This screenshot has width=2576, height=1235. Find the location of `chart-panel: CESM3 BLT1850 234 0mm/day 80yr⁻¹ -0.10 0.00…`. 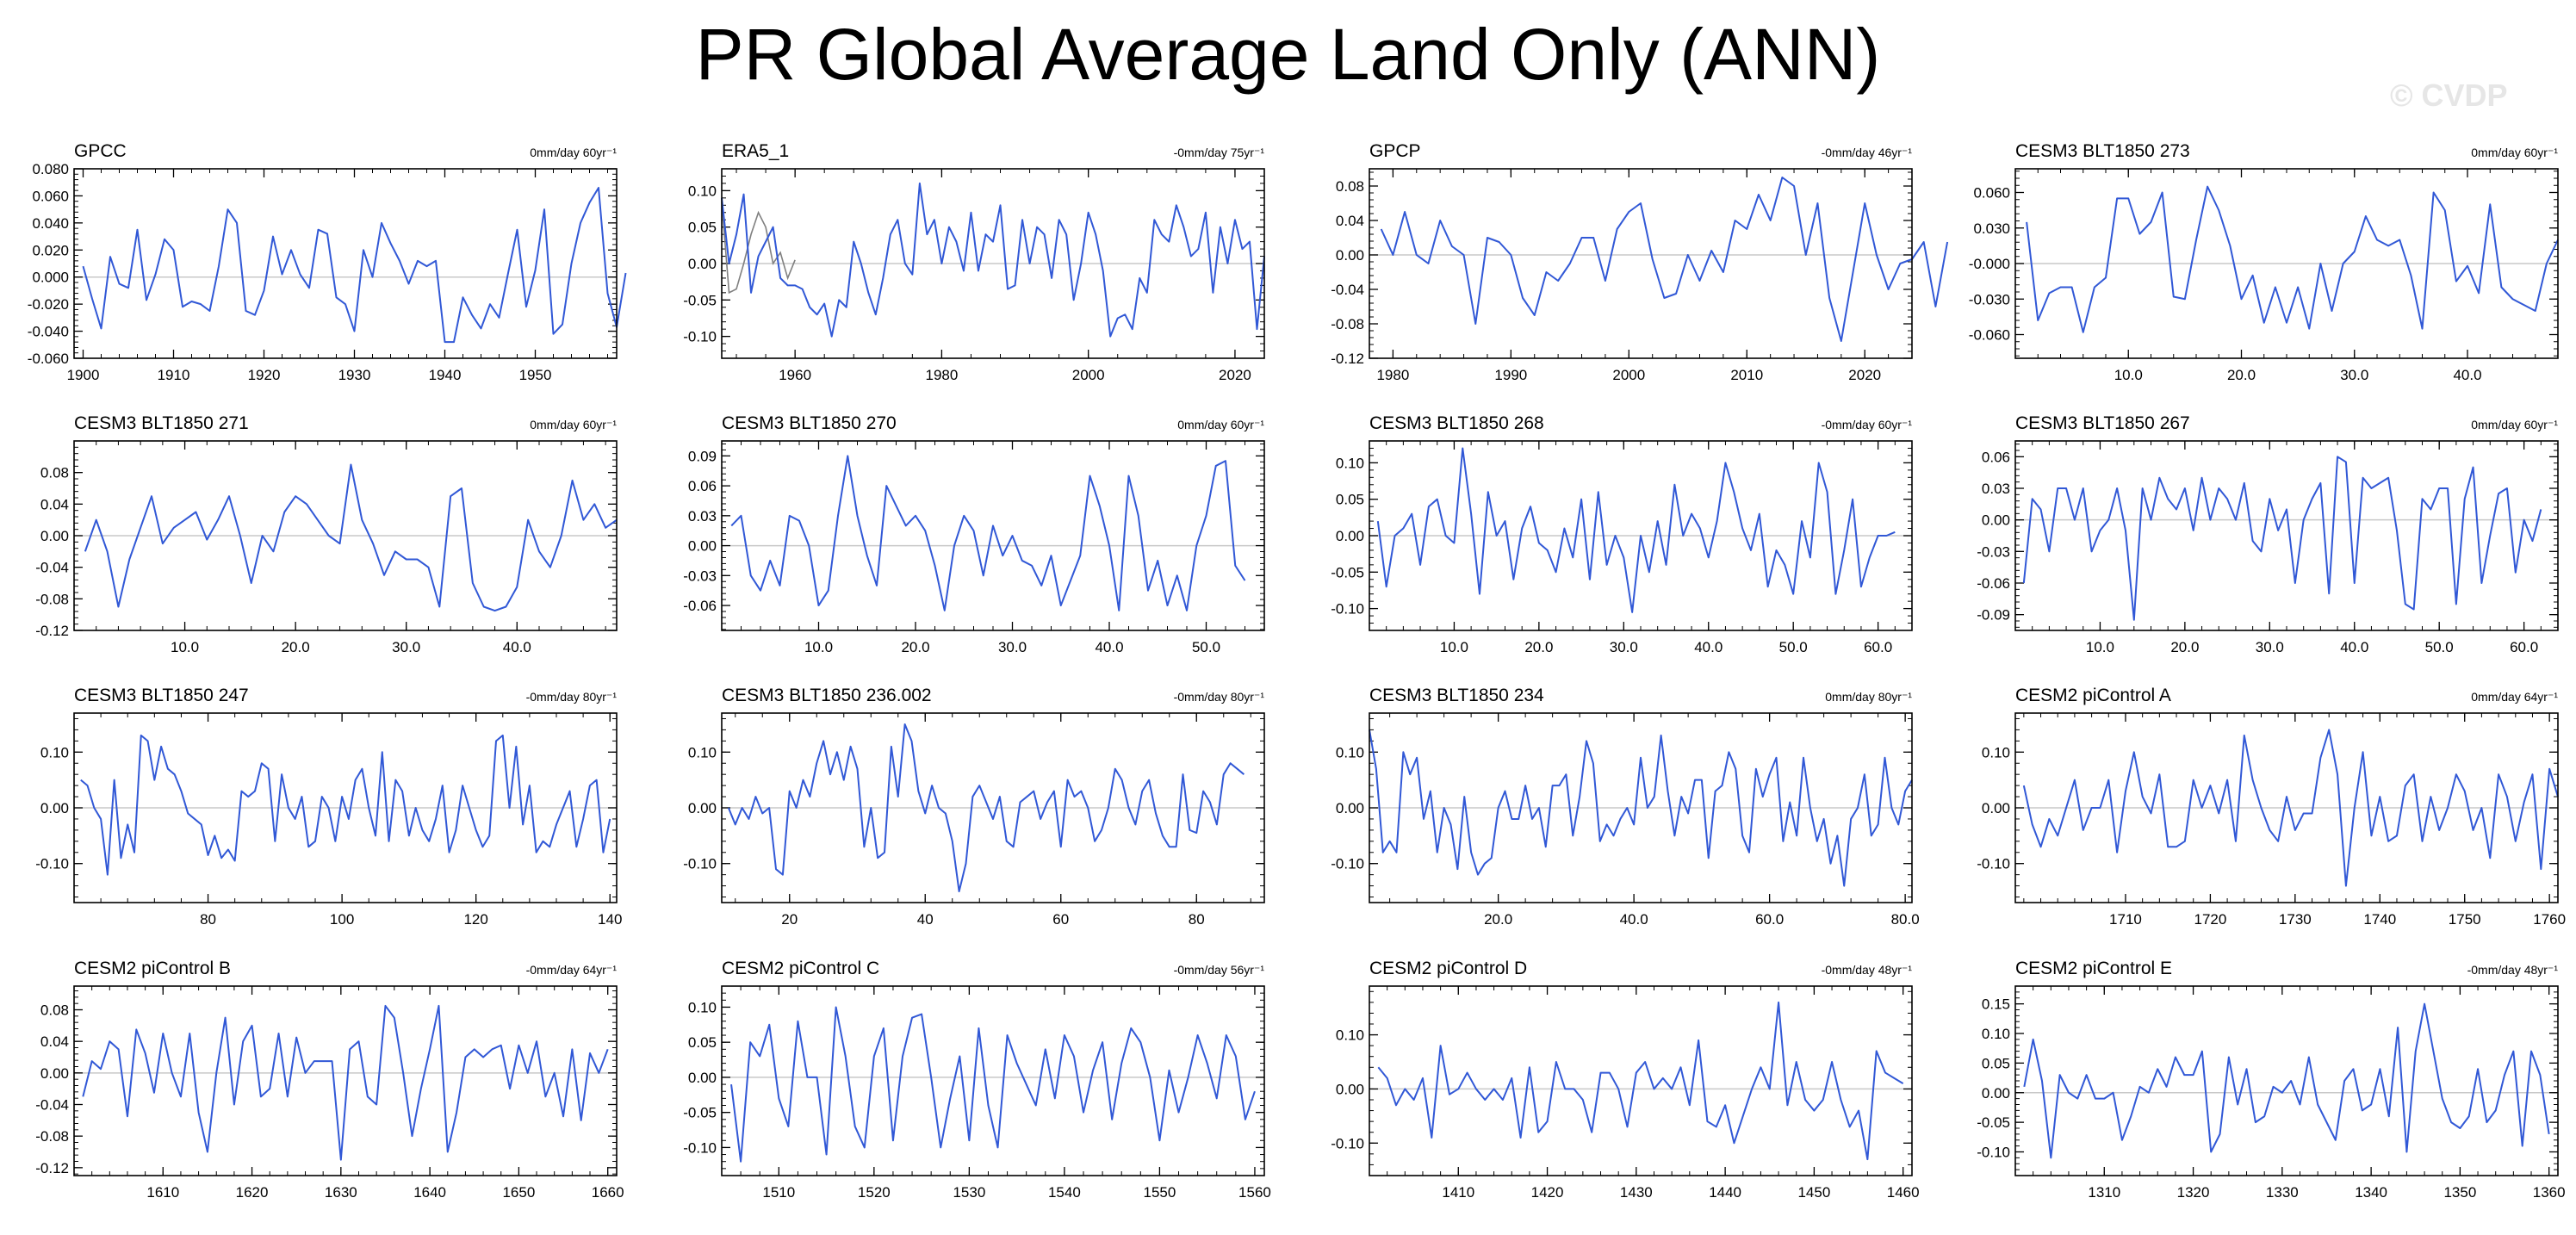

chart-panel: CESM3 BLT1850 234 0mm/day 80yr⁻¹ -0.10 0.00… is located at coordinates (1625, 807).